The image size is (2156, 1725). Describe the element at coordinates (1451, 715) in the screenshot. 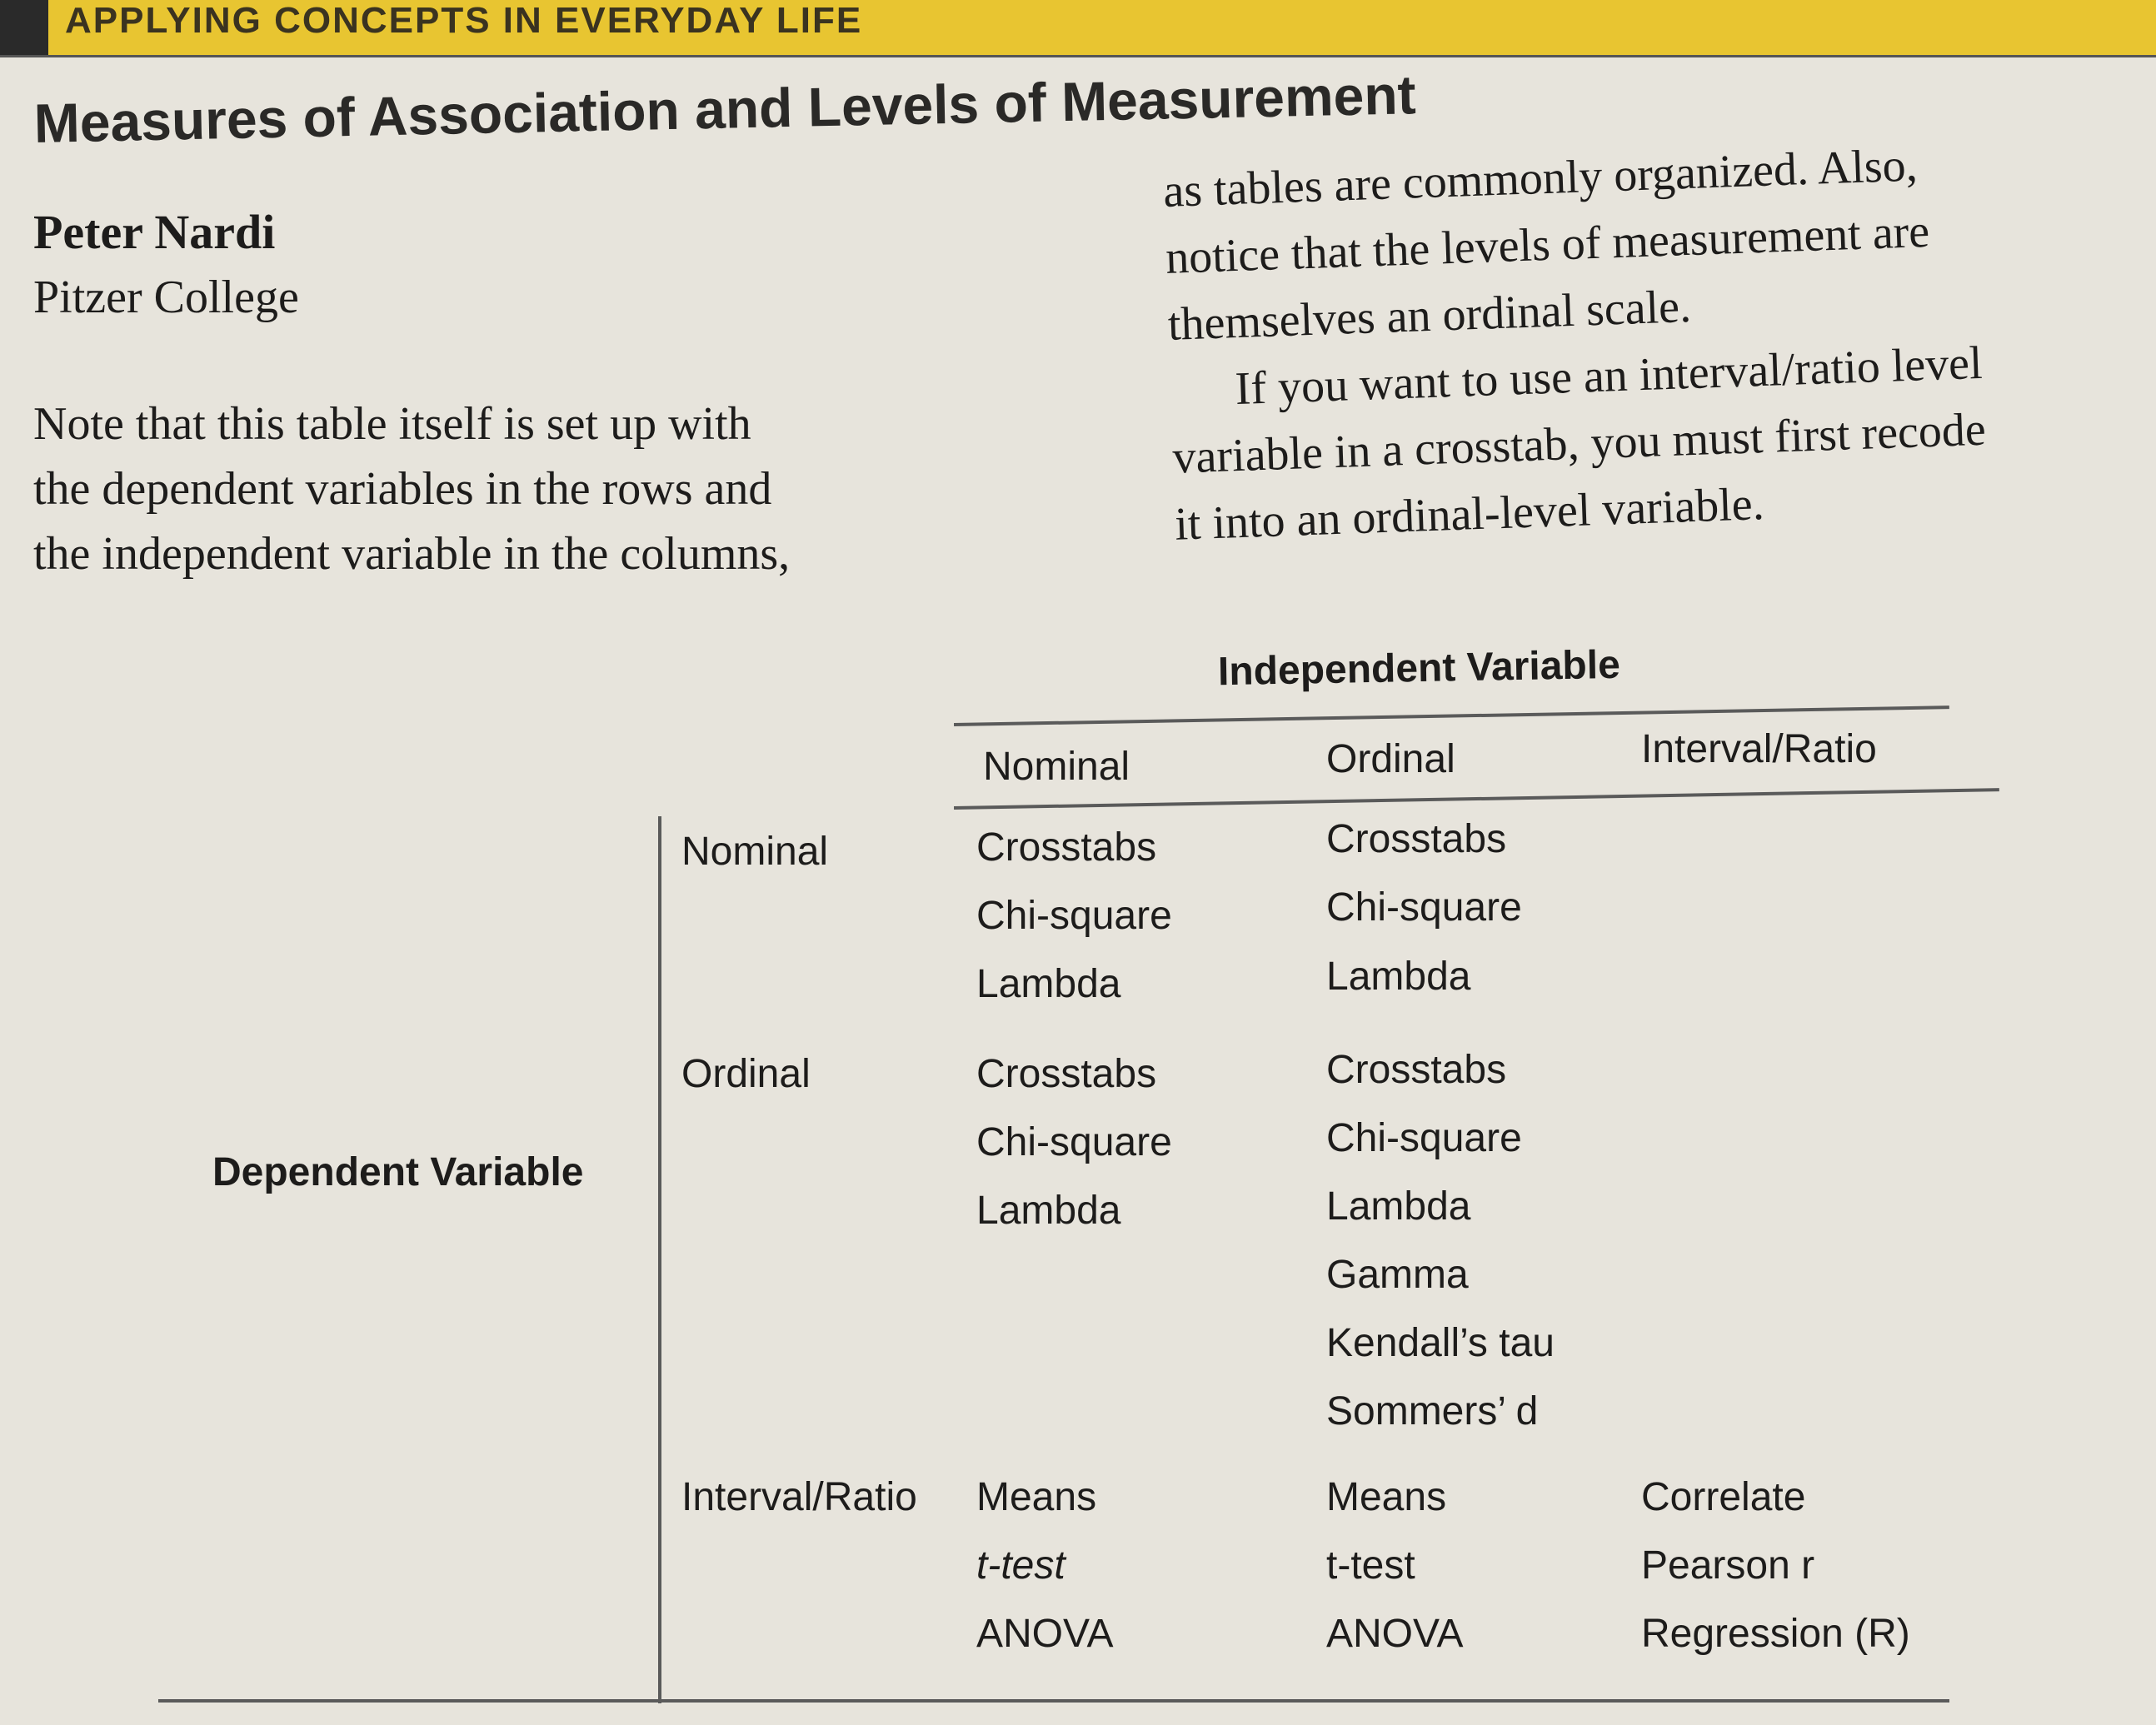

I see `independent-header-rule` at that location.